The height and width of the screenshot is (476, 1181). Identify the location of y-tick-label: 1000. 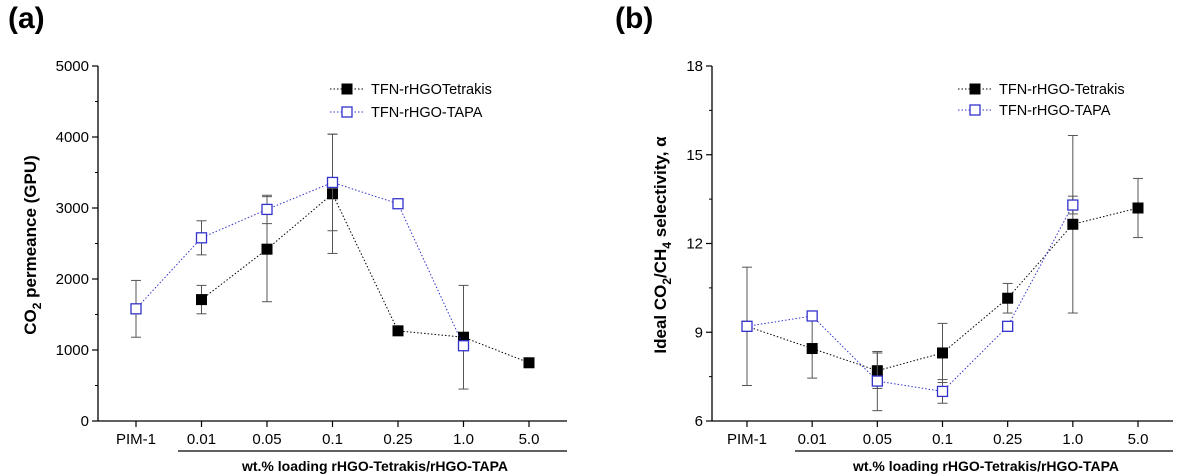
(72, 350).